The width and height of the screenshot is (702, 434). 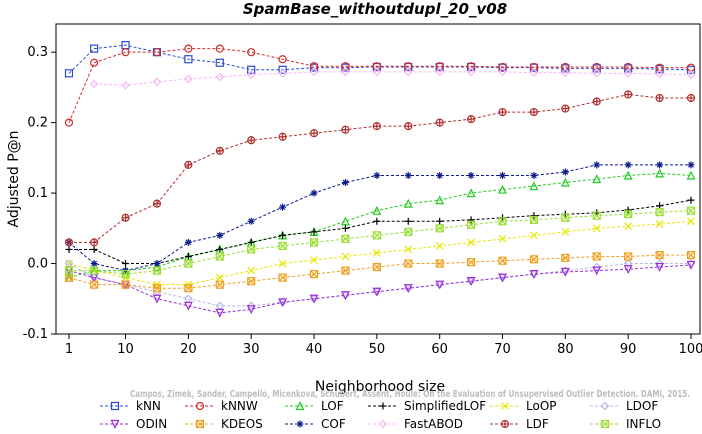 What do you see at coordinates (502, 349) in the screenshot?
I see `x-tick-label: 70` at bounding box center [502, 349].